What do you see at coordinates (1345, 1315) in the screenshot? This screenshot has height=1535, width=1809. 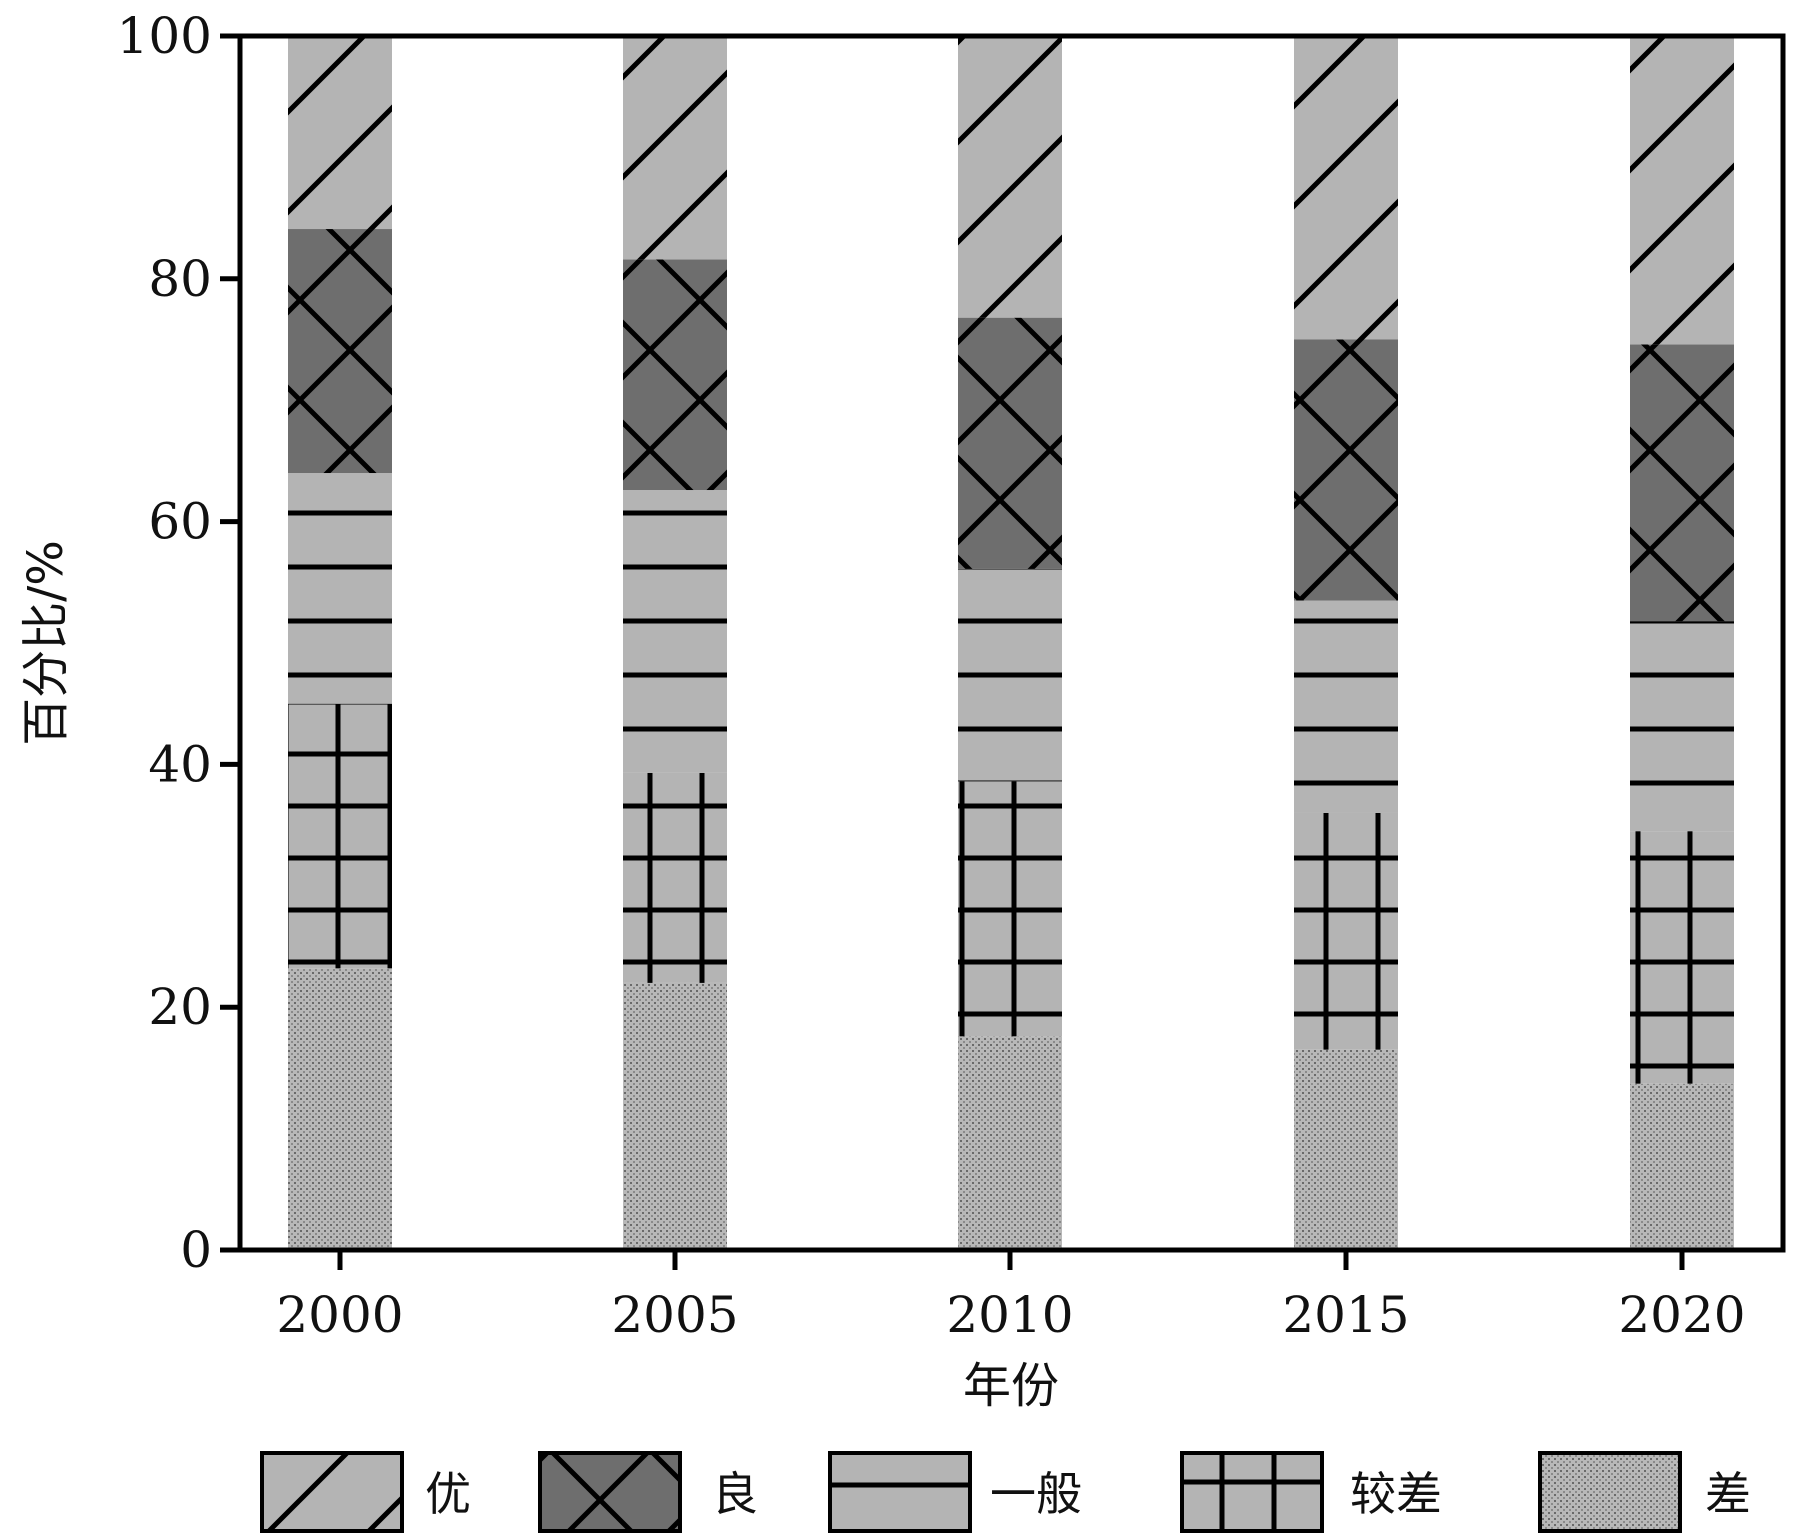 I see `x-tick-label: 2015` at bounding box center [1345, 1315].